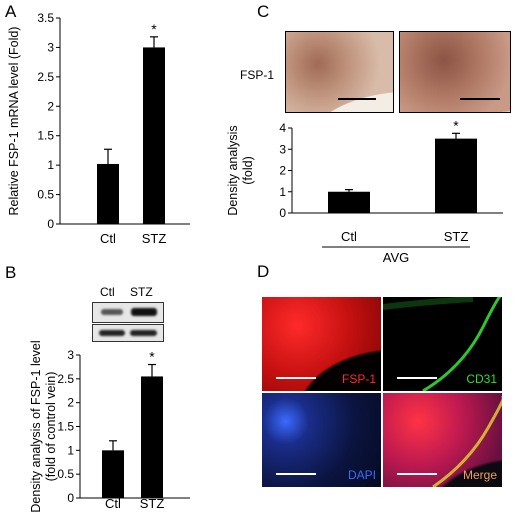  What do you see at coordinates (479, 475) in the screenshot?
I see `label-merge: Merge` at bounding box center [479, 475].